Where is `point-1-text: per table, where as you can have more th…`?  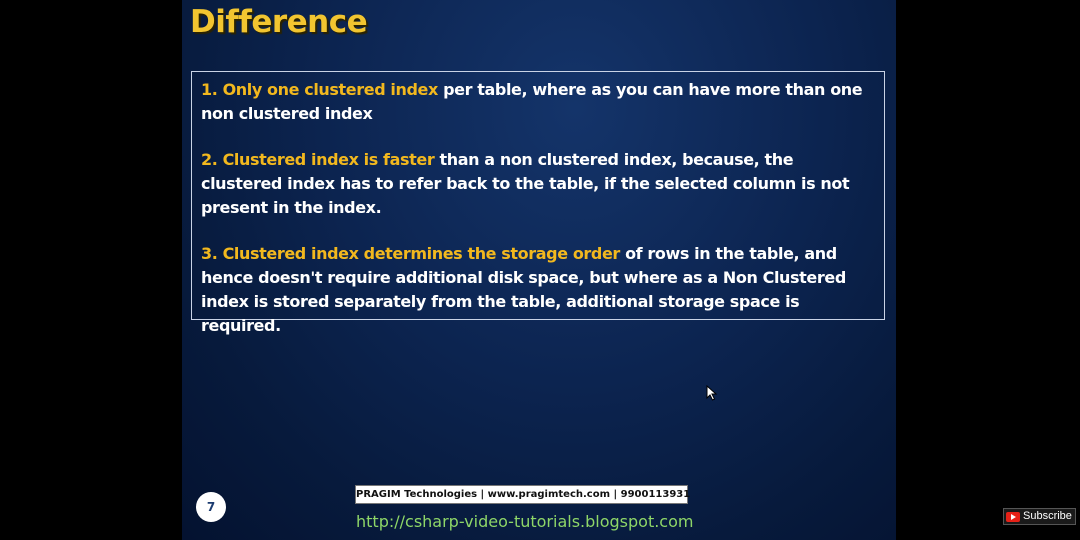 point-1-text: per table, where as you can have more th… is located at coordinates (532, 101).